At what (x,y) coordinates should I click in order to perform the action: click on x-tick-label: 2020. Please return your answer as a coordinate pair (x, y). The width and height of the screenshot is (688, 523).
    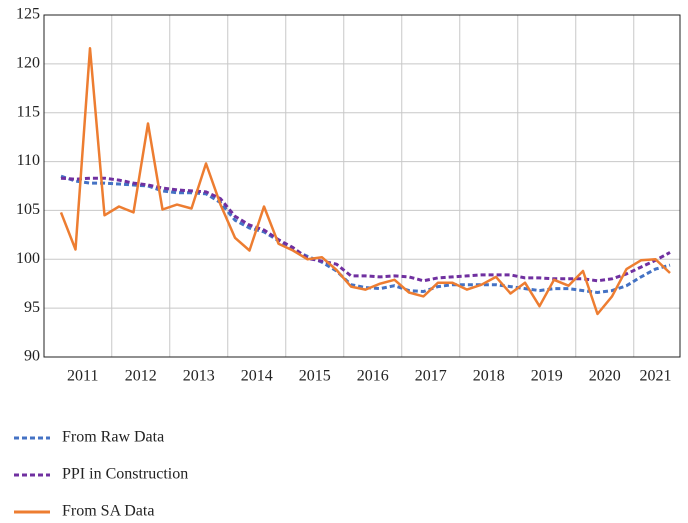
    Looking at the image, I should click on (605, 376).